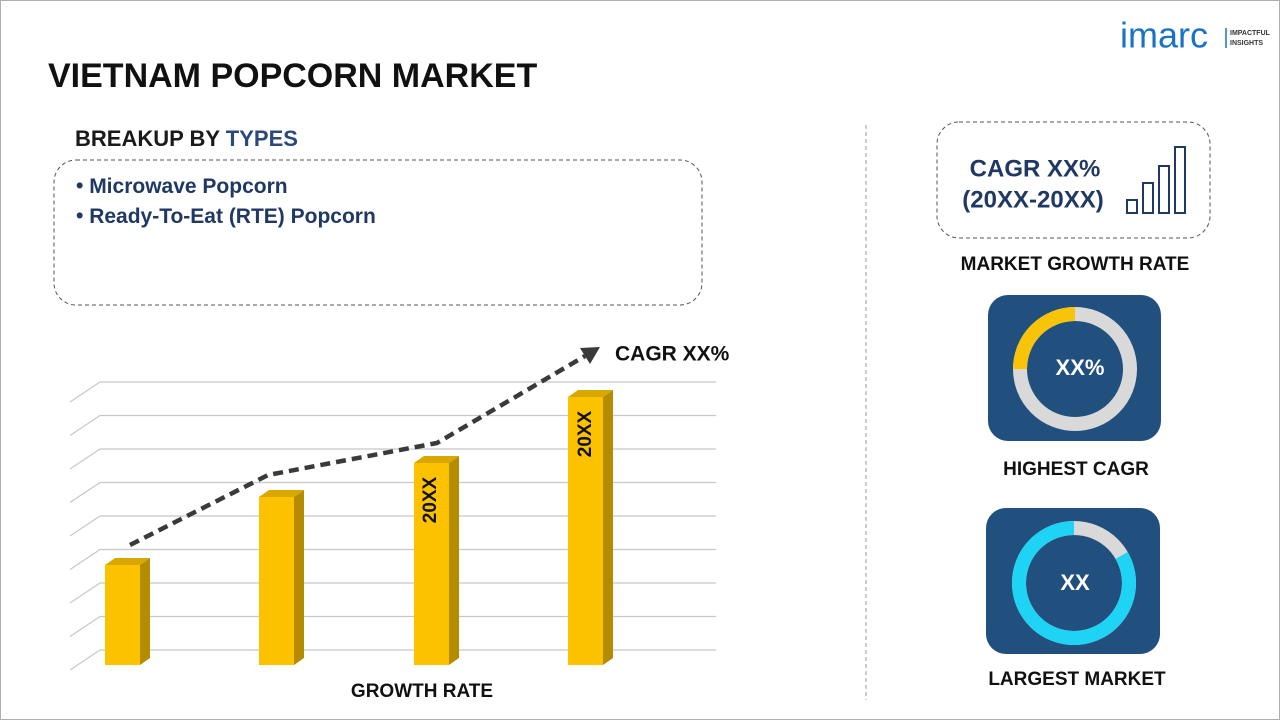 This screenshot has width=1280, height=720. What do you see at coordinates (1076, 469) in the screenshot?
I see `highest-cagr-caption: HIGHEST CAGR` at bounding box center [1076, 469].